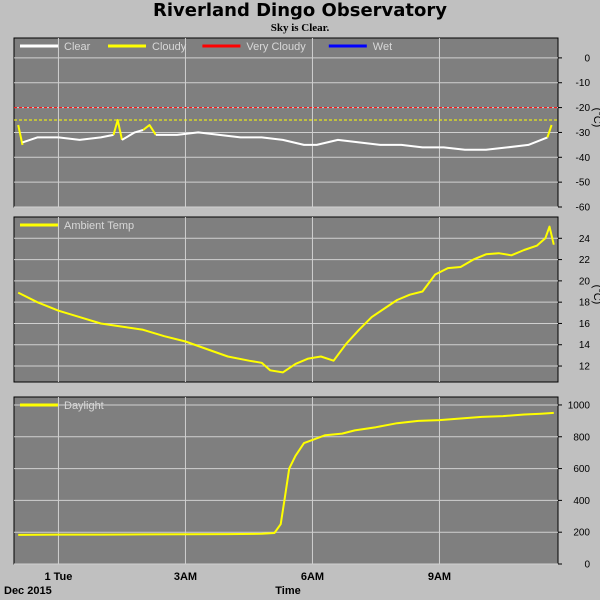  What do you see at coordinates (287, 591) in the screenshot?
I see `x-axis-label: Time` at bounding box center [287, 591].